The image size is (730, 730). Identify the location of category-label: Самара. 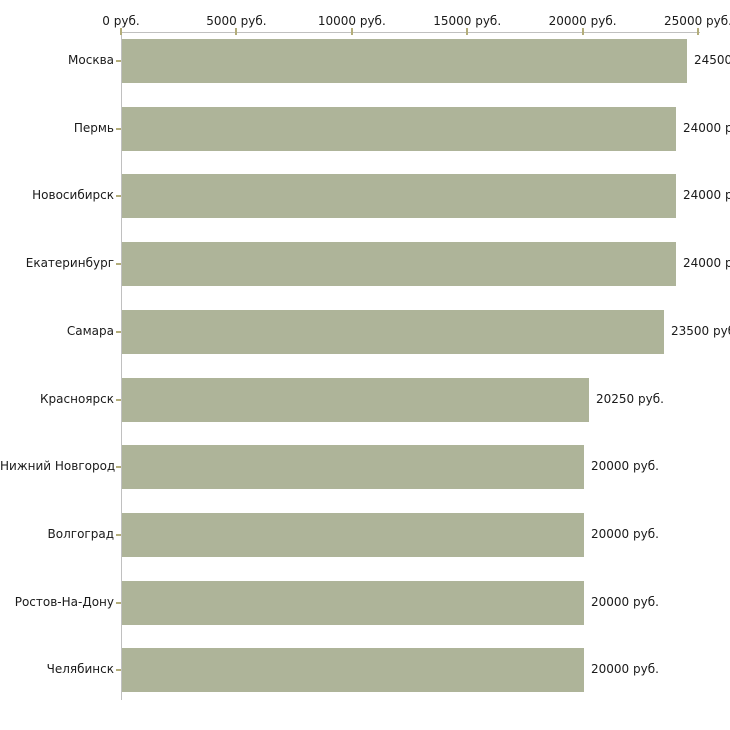
(90, 331).